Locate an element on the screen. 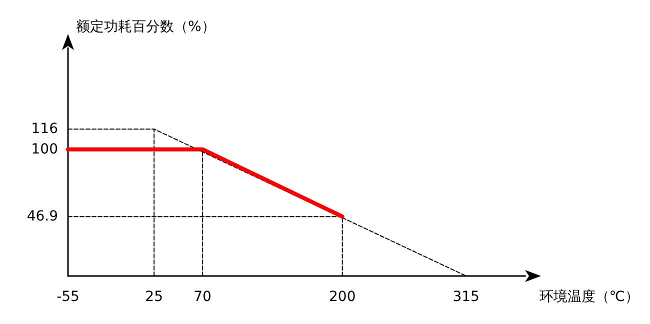 This screenshot has height=324, width=650. y-tick-label: 100 is located at coordinates (44, 149).